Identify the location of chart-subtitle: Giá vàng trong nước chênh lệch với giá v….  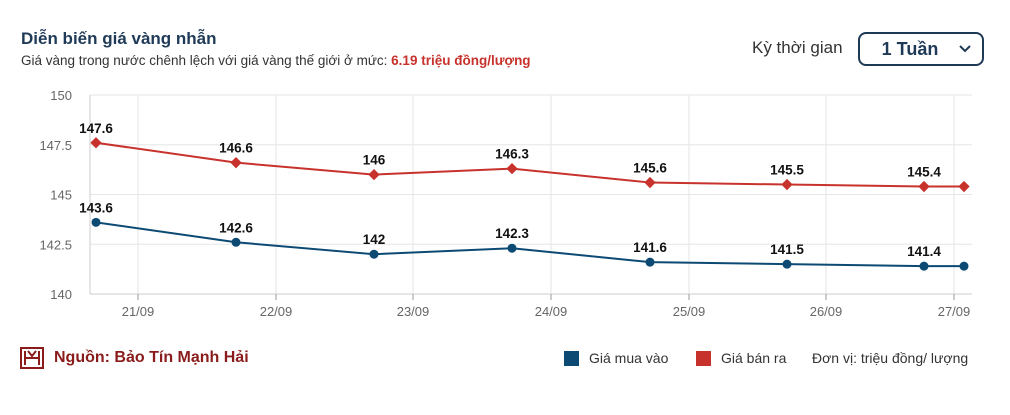
(276, 60).